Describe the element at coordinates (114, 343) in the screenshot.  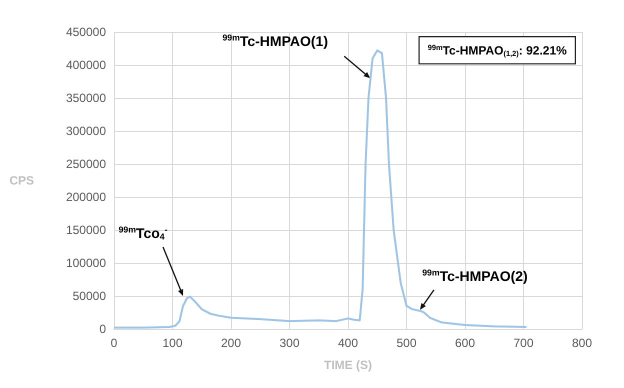
I see `x-tick-label: 0` at that location.